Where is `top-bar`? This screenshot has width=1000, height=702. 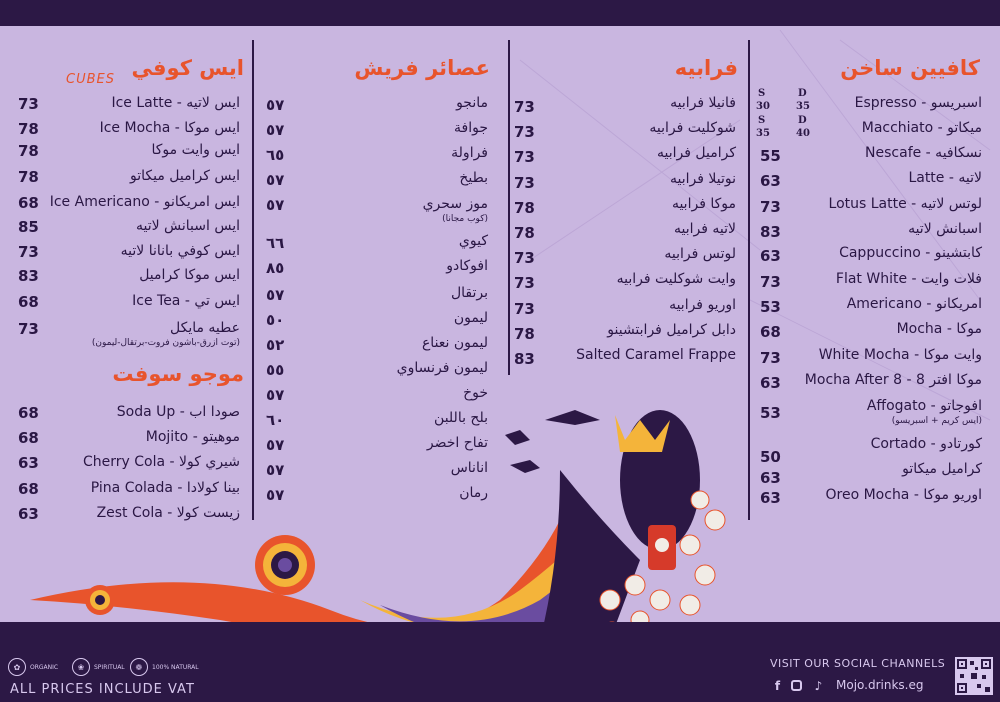
top-bar is located at coordinates (500, 13).